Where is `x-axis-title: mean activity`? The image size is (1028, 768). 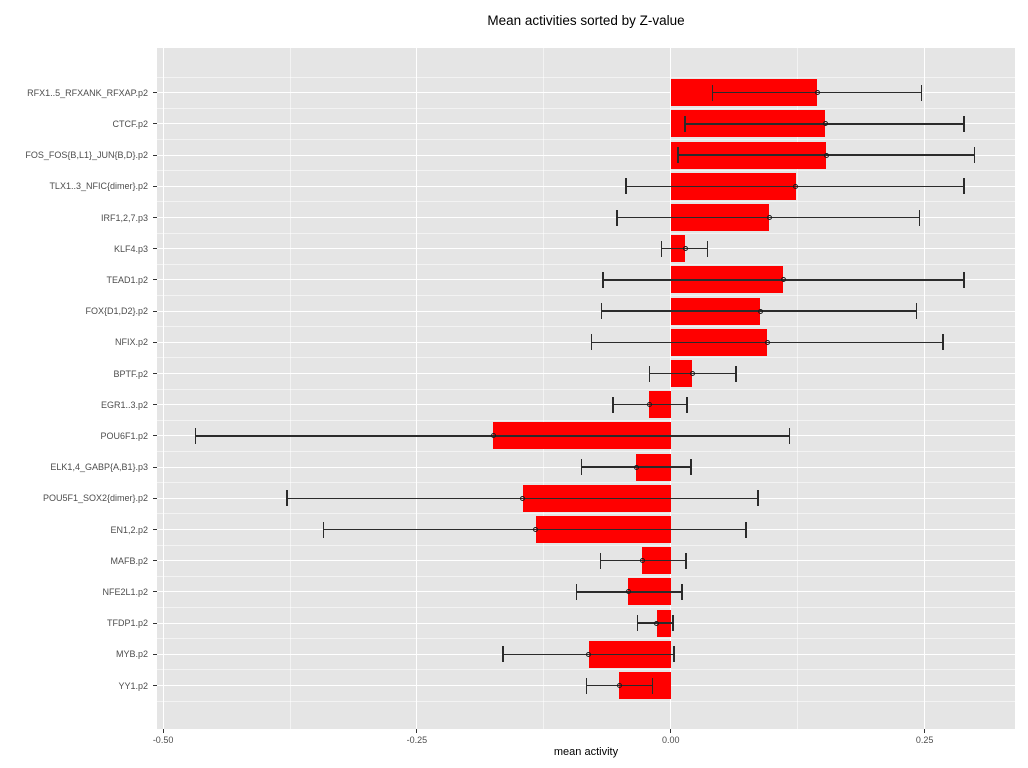
x-axis-title: mean activity is located at coordinates (586, 752).